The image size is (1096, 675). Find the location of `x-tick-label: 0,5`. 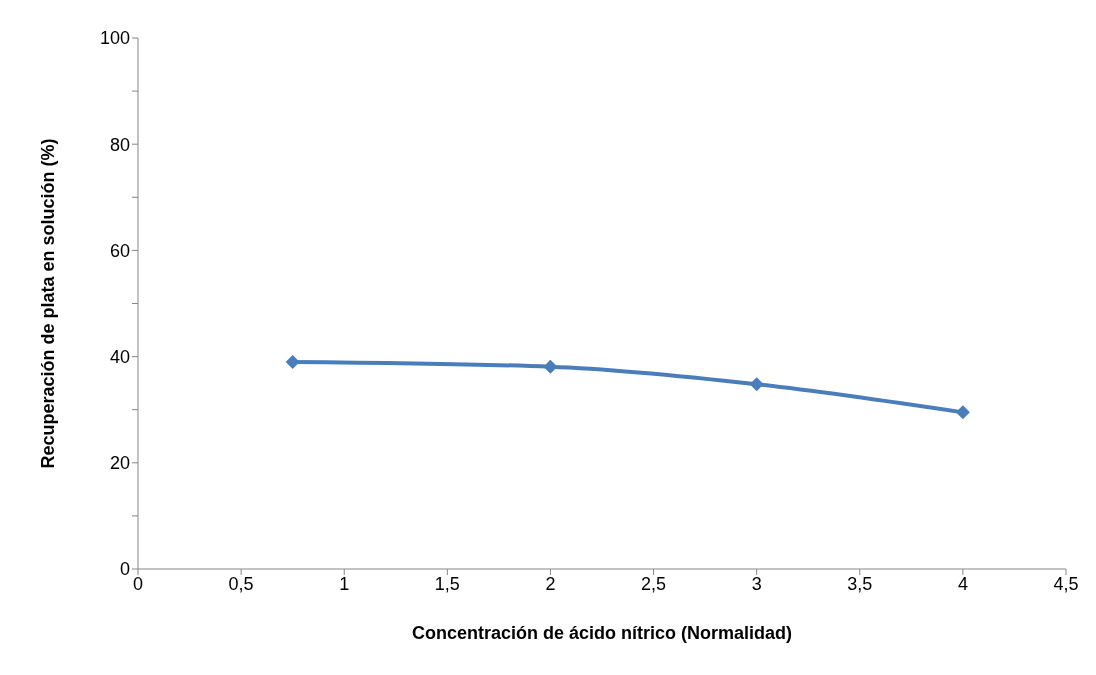

x-tick-label: 0,5 is located at coordinates (241, 583).